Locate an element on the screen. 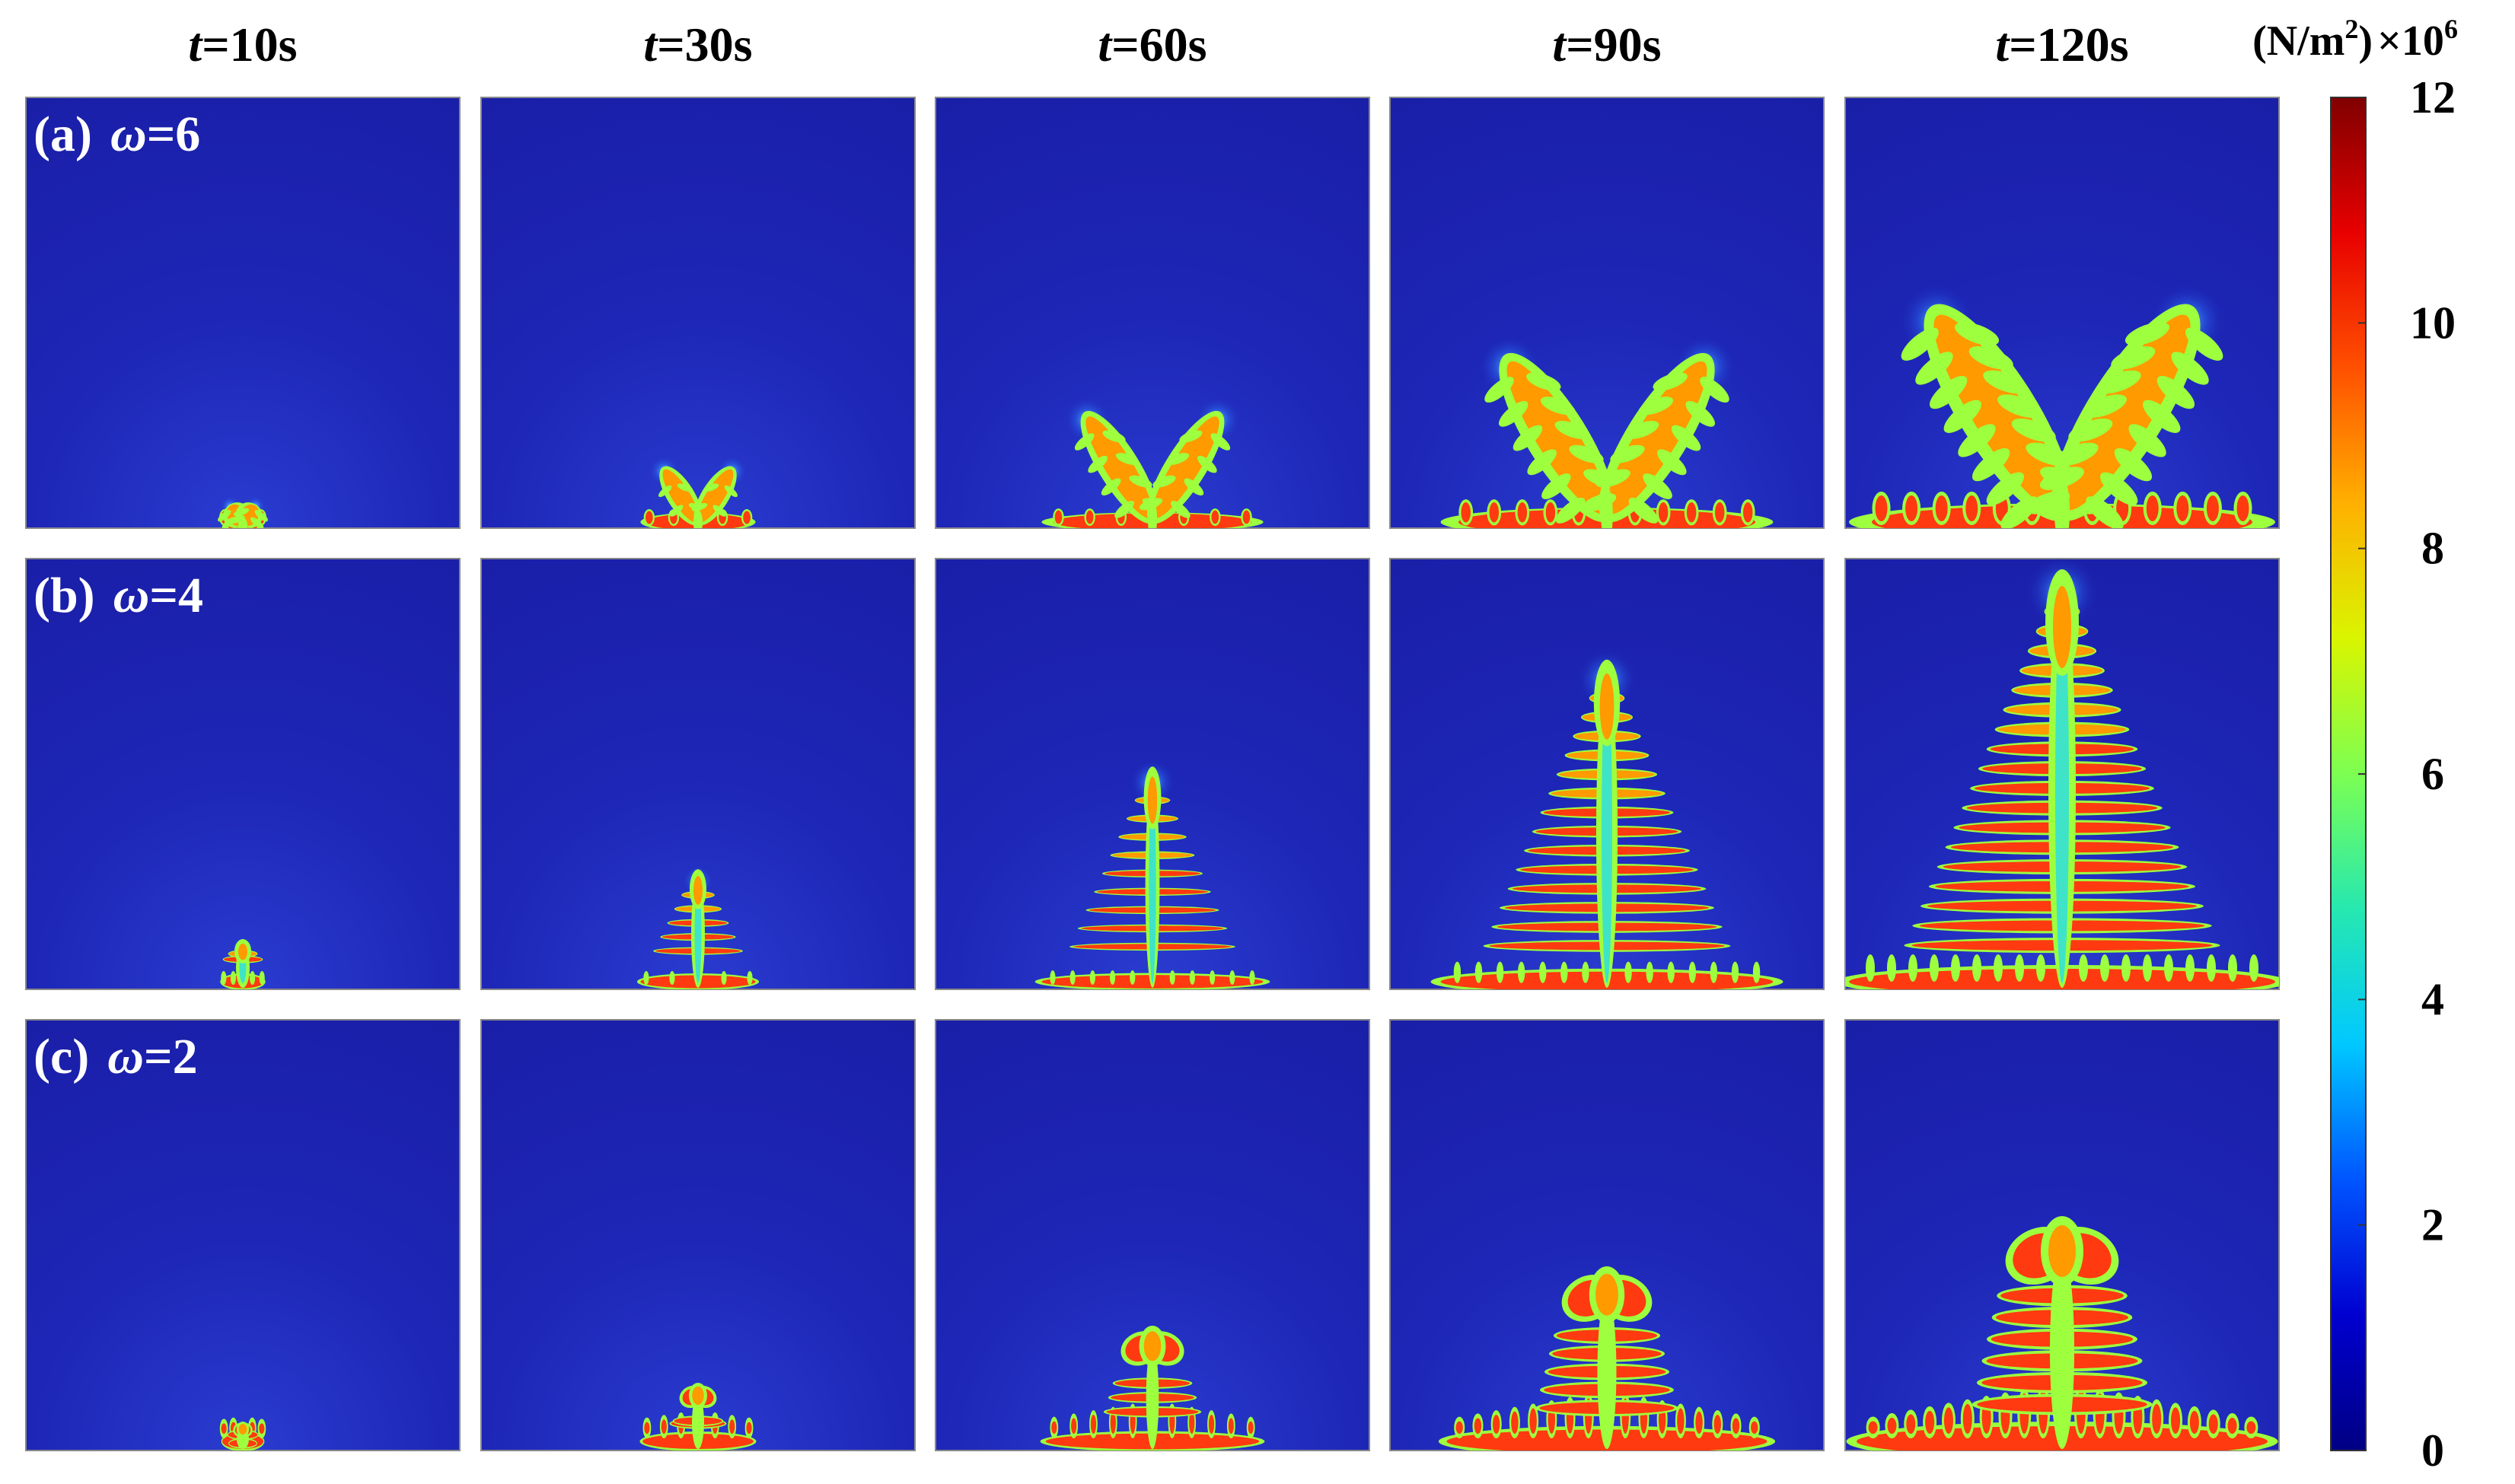 This screenshot has width=2515, height=1484. colorbar-tick-label: 2 is located at coordinates (2432, 1225).